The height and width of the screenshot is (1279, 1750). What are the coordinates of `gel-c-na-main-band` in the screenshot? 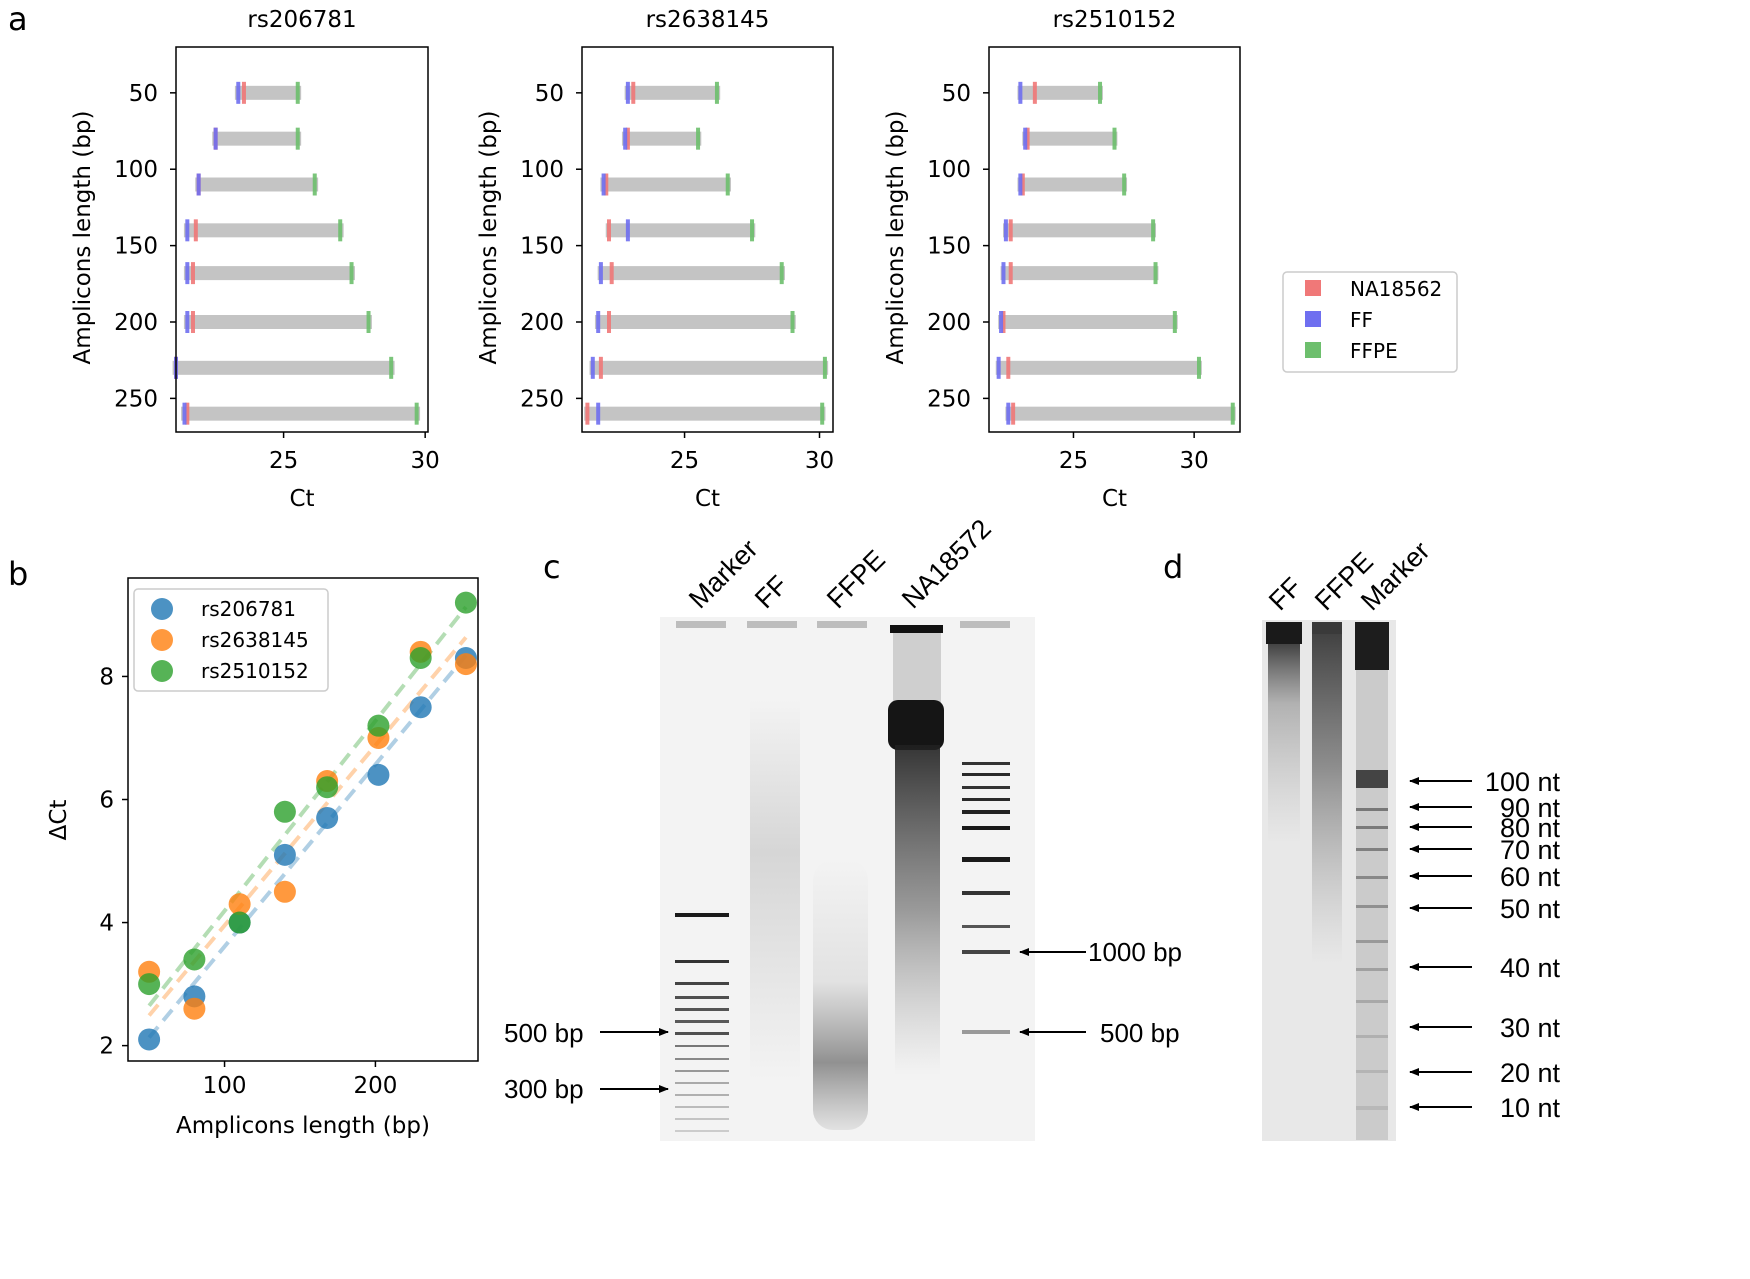 It's located at (916, 725).